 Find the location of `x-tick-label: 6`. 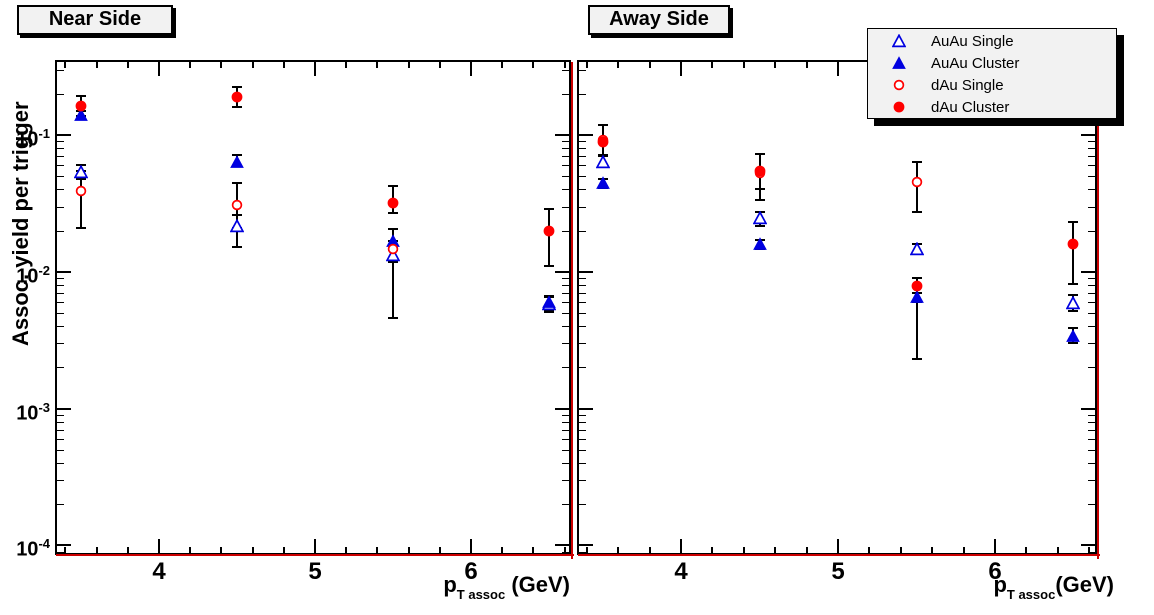

x-tick-label: 6 is located at coordinates (471, 571).